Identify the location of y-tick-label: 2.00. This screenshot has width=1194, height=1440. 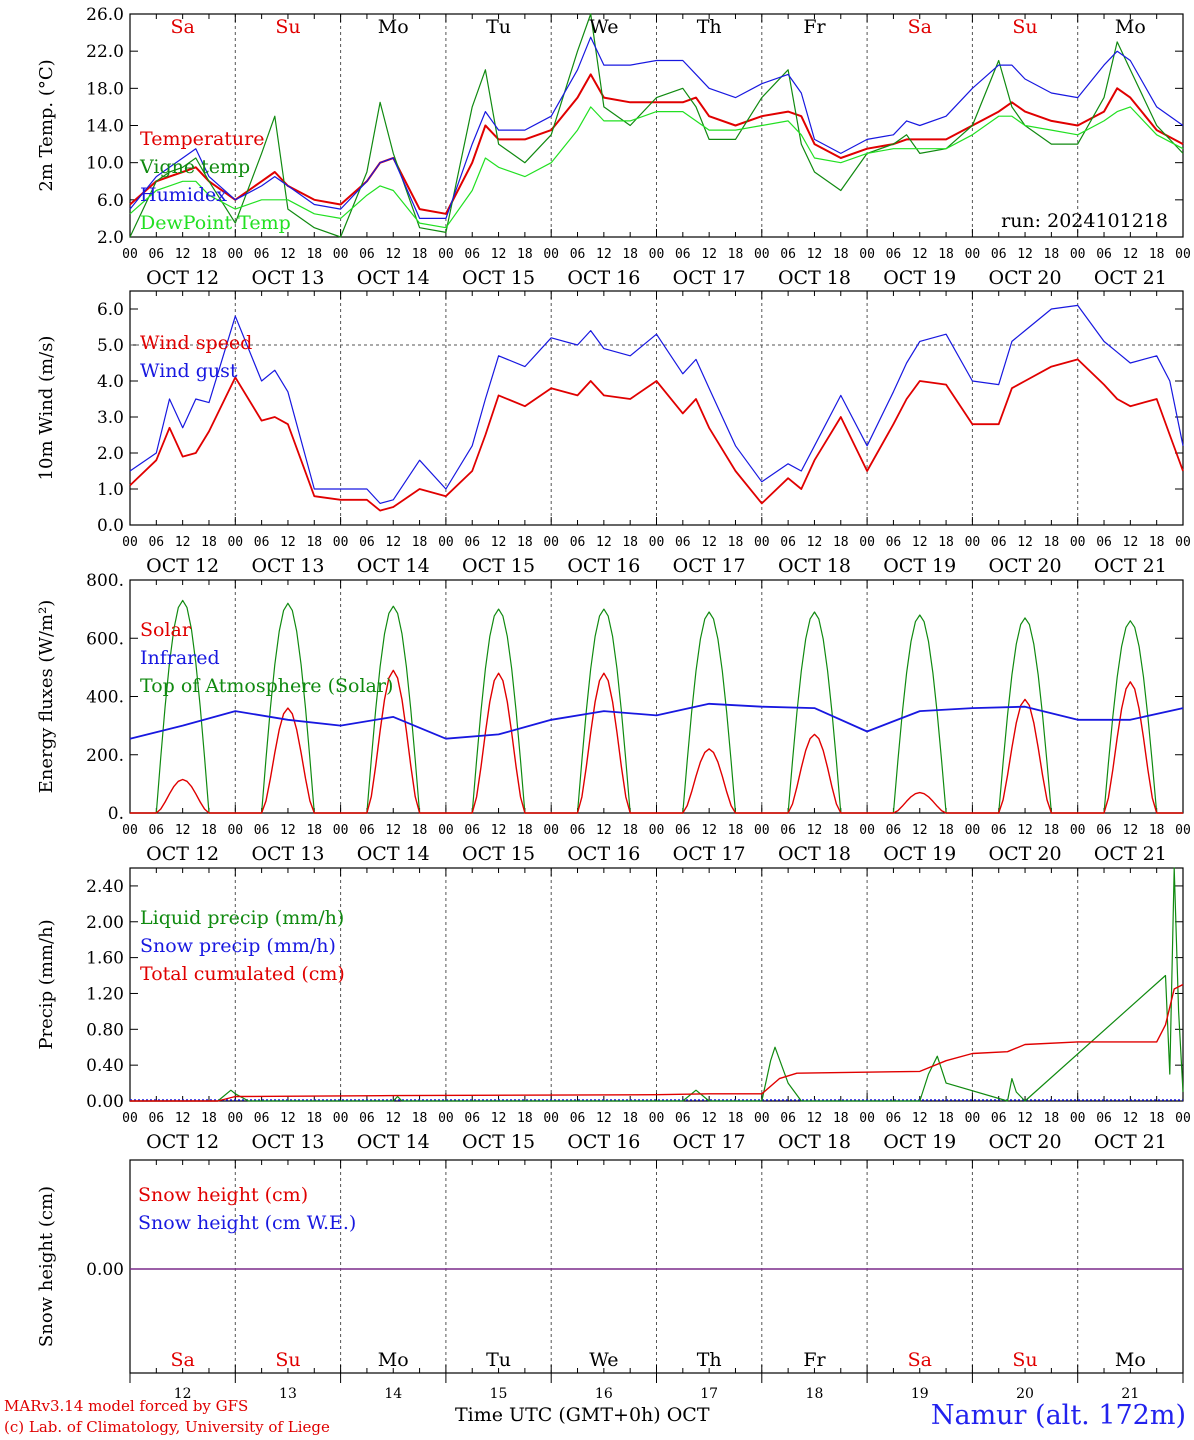
(105, 923).